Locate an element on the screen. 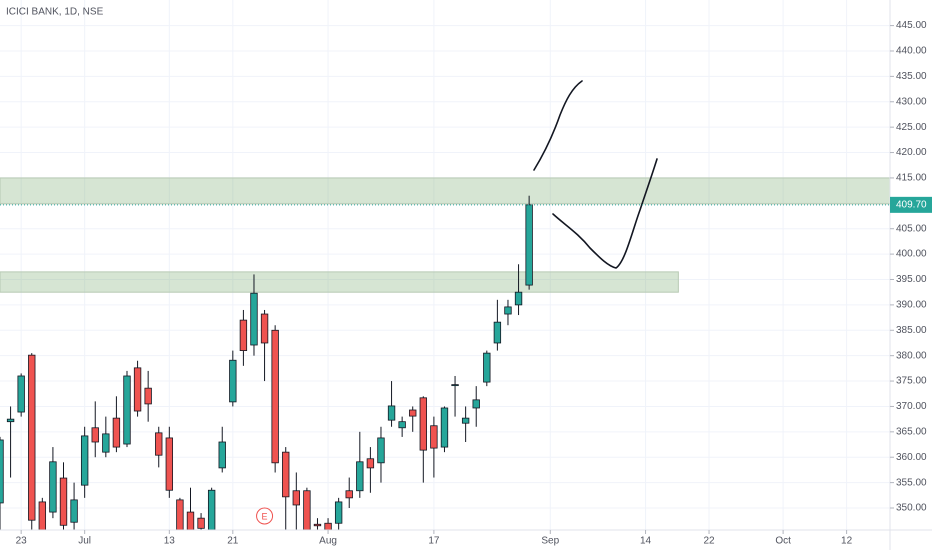  x-tick-label: 12 is located at coordinates (847, 541).